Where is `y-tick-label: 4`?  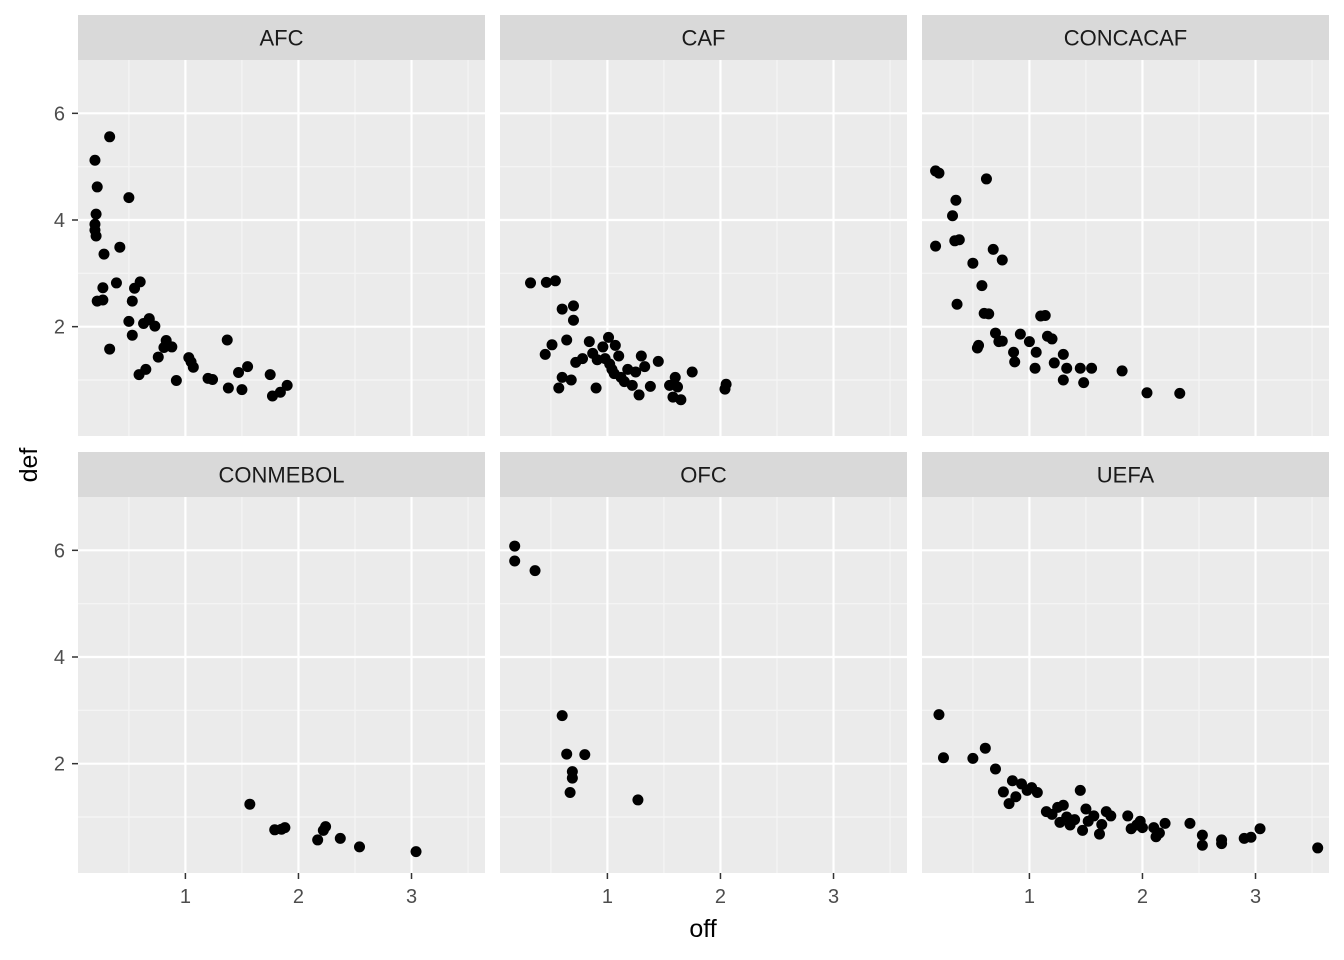
y-tick-label: 4 is located at coordinates (59, 221).